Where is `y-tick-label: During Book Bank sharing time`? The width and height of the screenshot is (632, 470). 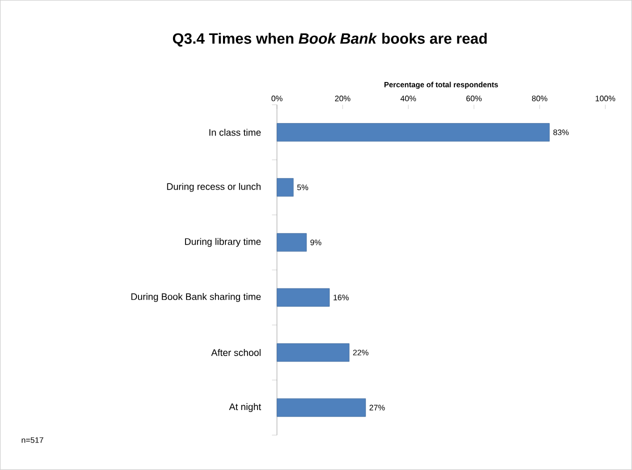 y-tick-label: During Book Bank sharing time is located at coordinates (196, 297).